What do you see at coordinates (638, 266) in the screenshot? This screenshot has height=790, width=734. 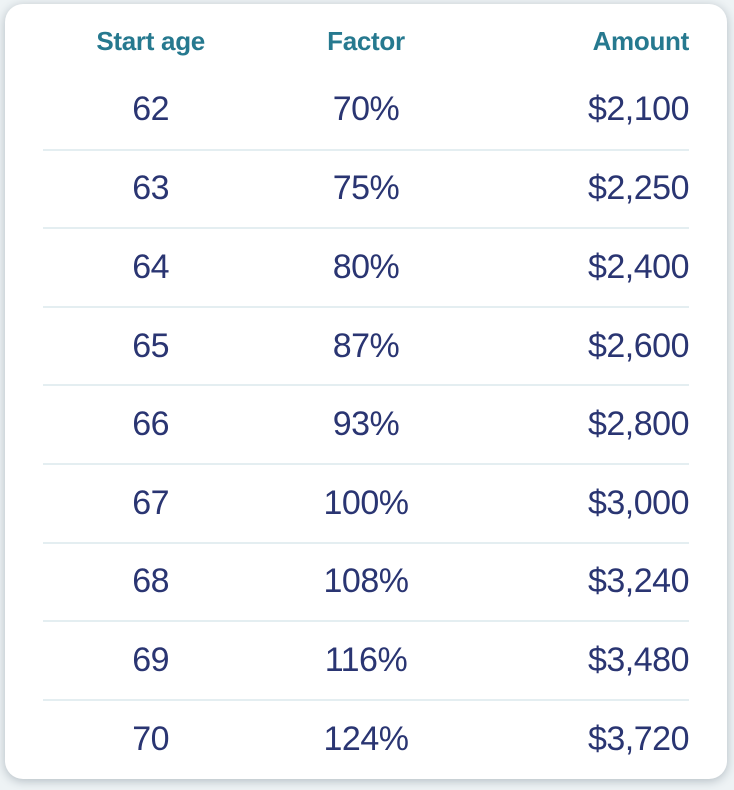 I see `cell-amount: $2,400` at bounding box center [638, 266].